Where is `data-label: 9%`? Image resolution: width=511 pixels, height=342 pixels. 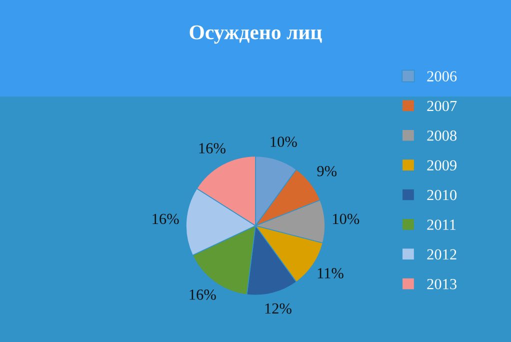 data-label: 9% is located at coordinates (327, 171).